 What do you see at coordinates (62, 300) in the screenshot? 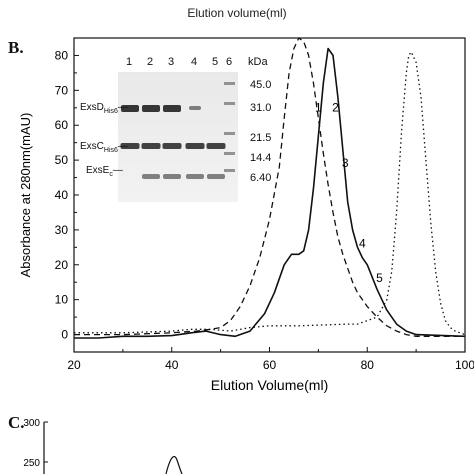
I see `y-tick-label: 10` at bounding box center [62, 300].